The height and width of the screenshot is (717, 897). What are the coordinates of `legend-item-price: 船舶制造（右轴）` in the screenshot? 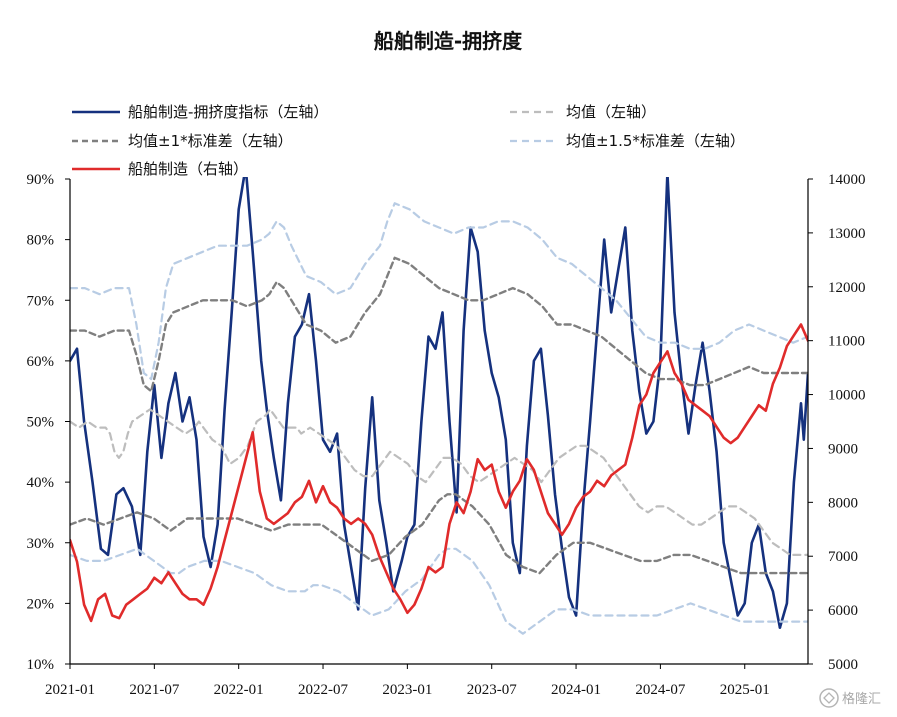 It's located at (160, 169).